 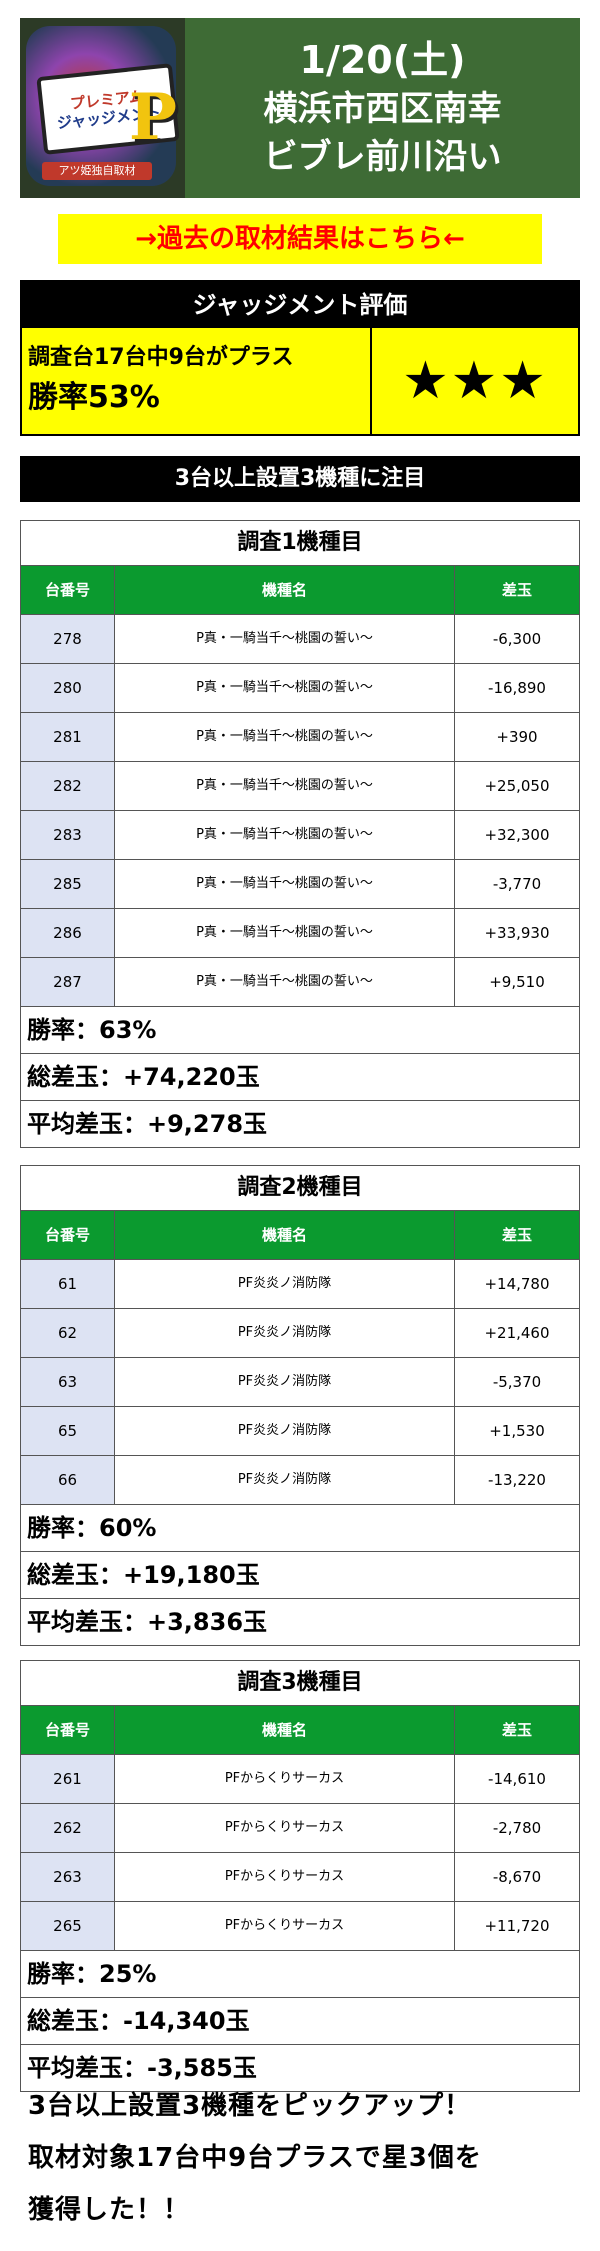 I want to click on section-title: 3台以上設置3機種に注目, so click(x=300, y=479).